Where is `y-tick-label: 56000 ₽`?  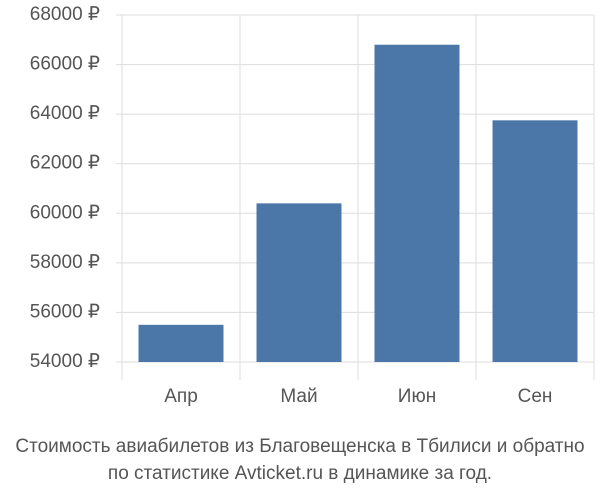 y-tick-label: 56000 ₽ is located at coordinates (65, 311).